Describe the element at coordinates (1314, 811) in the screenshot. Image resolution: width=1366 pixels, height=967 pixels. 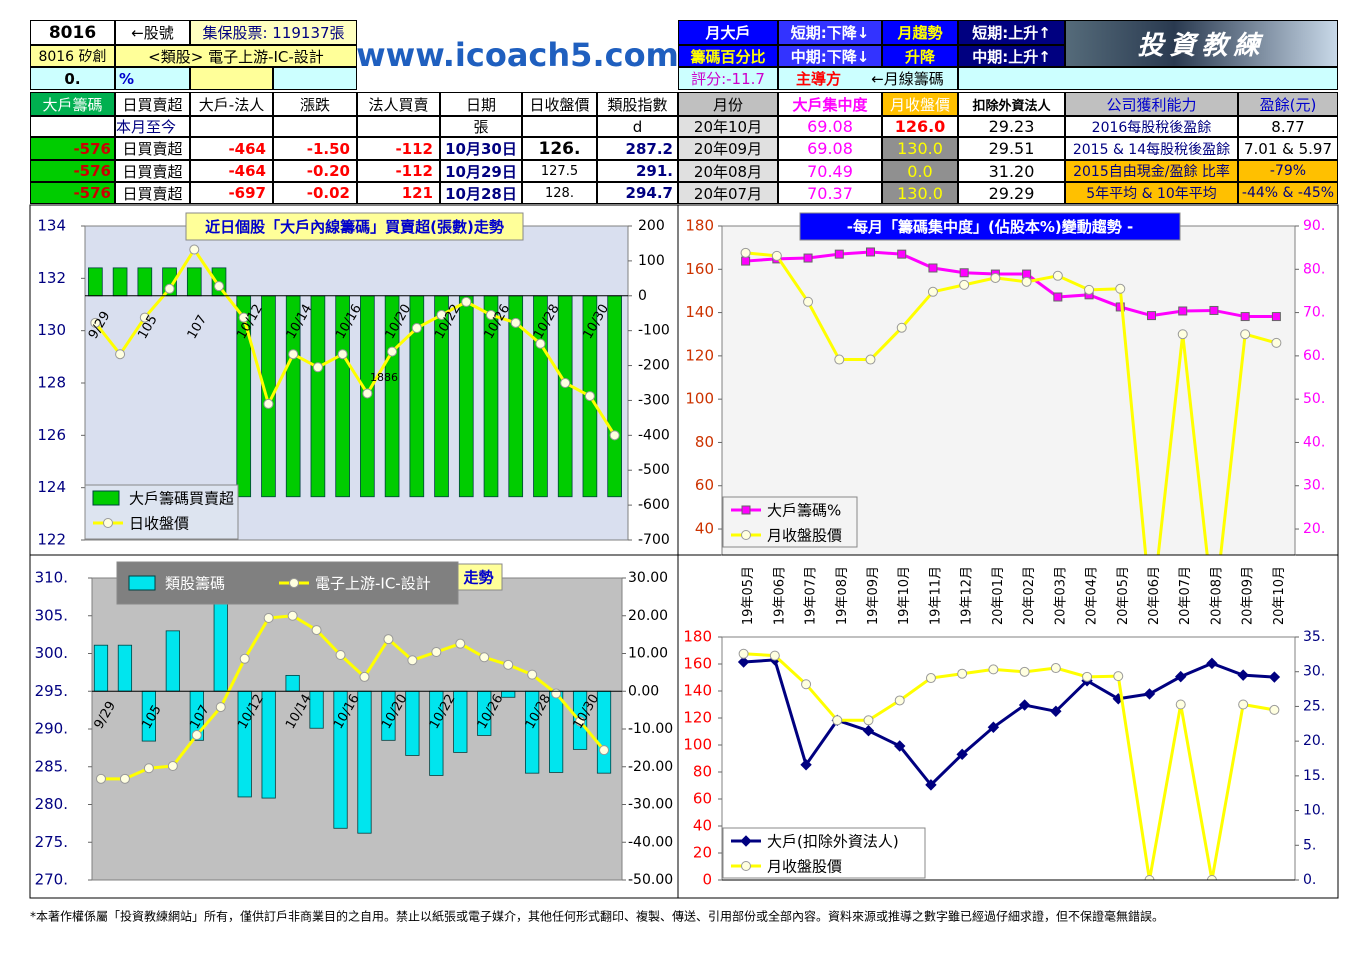
I see `y2-tick-label: 10.` at that location.